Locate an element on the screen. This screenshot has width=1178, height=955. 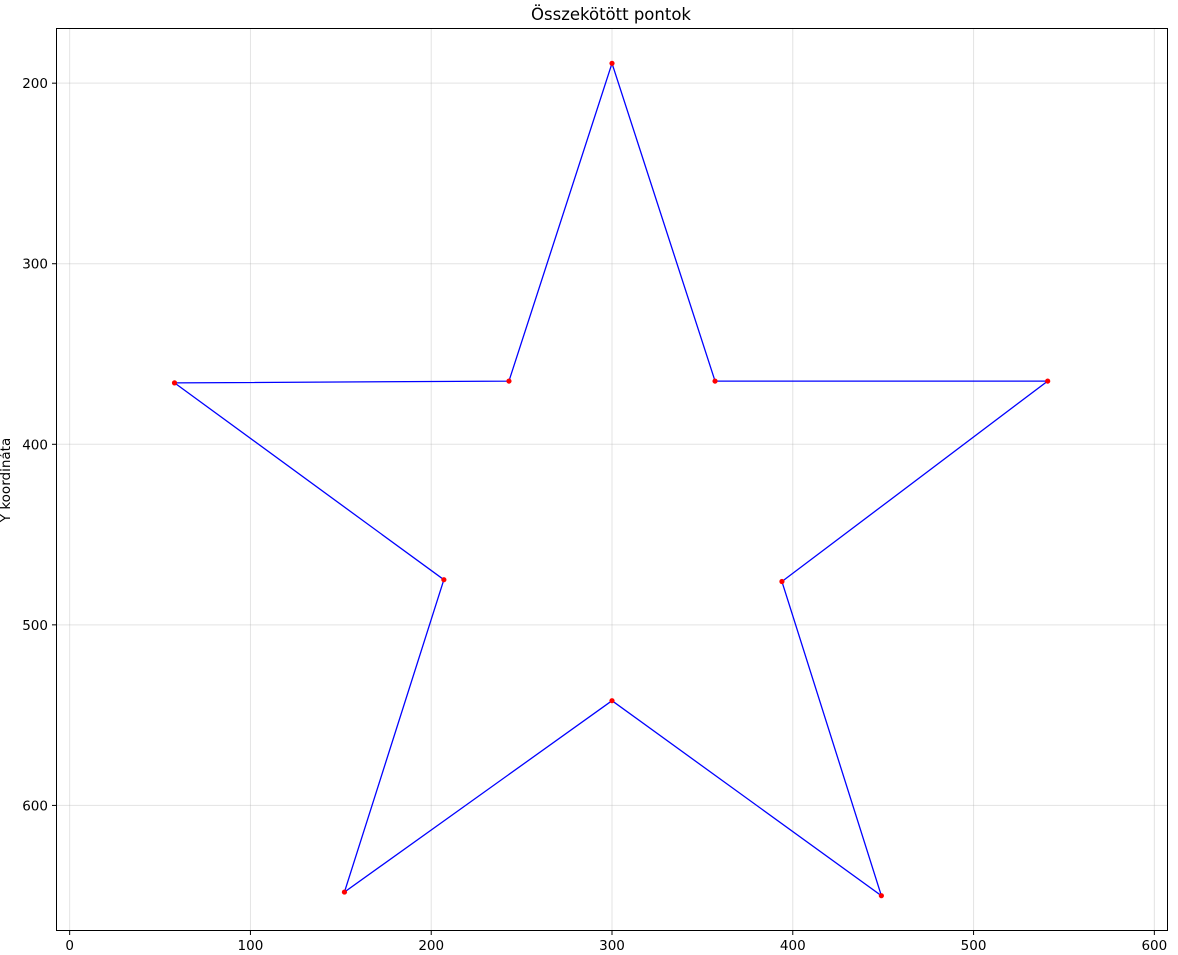
x-tick-label: 100 is located at coordinates (251, 946).